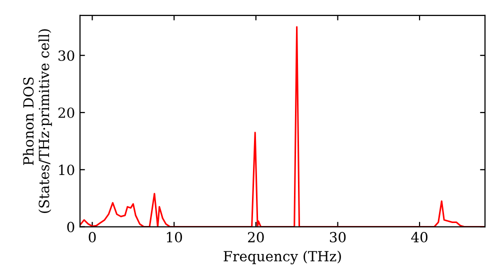 The image size is (500, 280). I want to click on y-tick-label: 20, so click(66, 113).